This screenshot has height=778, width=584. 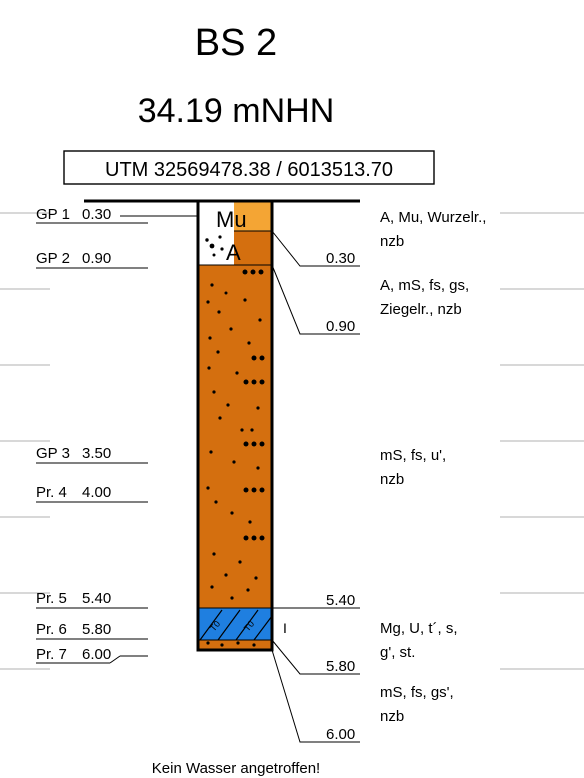 What do you see at coordinates (413, 455) in the screenshot?
I see `description-line: mS, fs, u',` at bounding box center [413, 455].